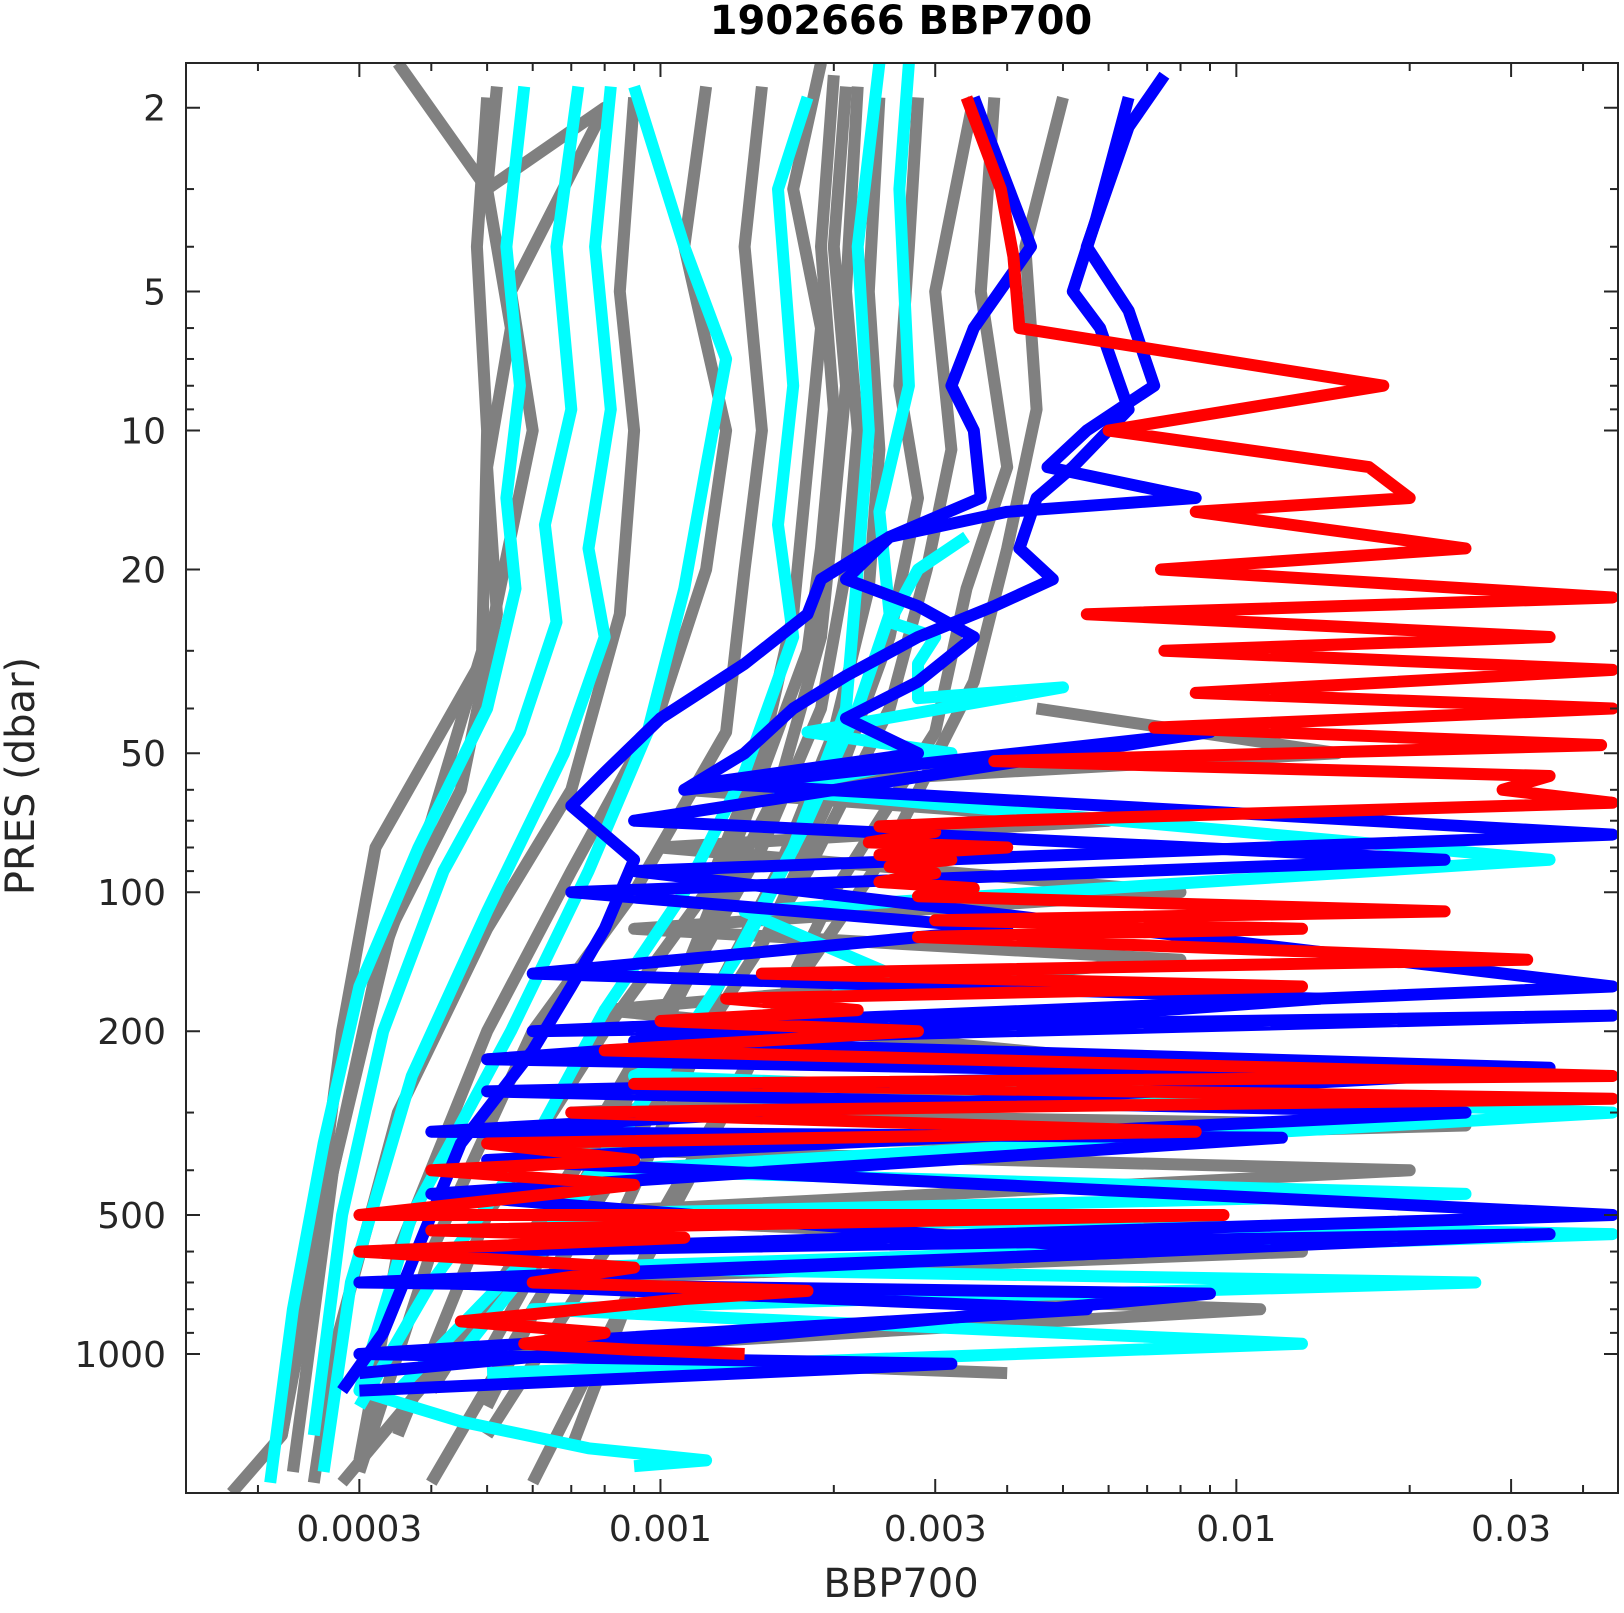 The height and width of the screenshot is (1613, 1624). I want to click on x-tick-label: 0.03, so click(1511, 1529).